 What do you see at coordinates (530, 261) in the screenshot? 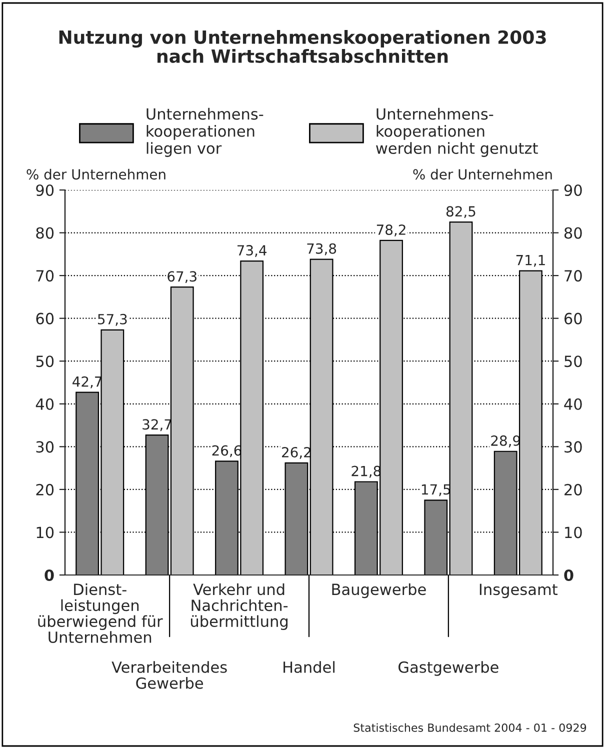
I see `data-label: 71,1` at bounding box center [530, 261].